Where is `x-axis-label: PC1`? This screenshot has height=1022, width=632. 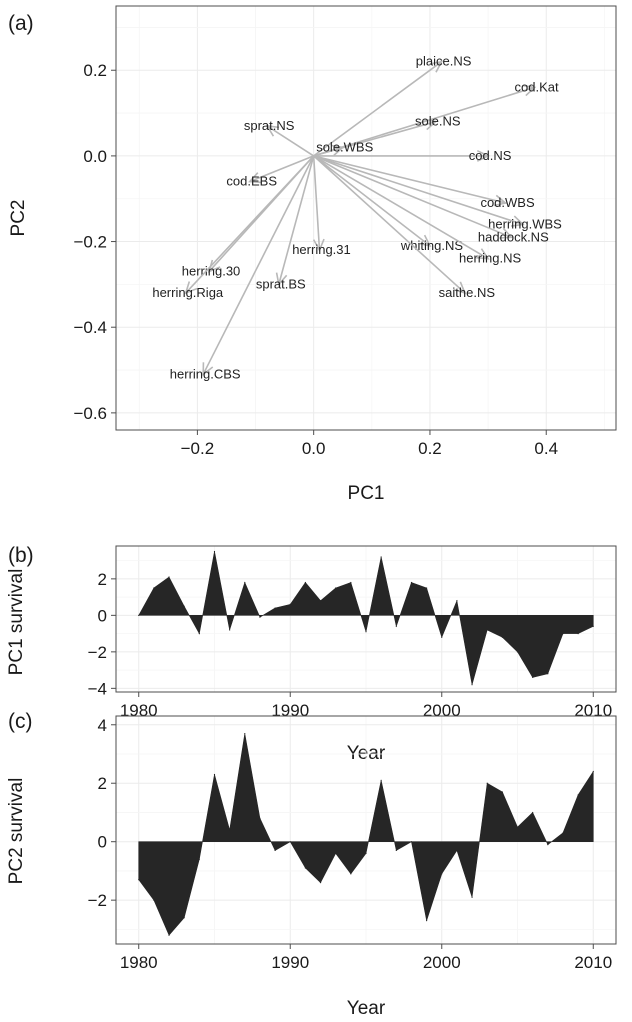 x-axis-label: PC1 is located at coordinates (366, 493).